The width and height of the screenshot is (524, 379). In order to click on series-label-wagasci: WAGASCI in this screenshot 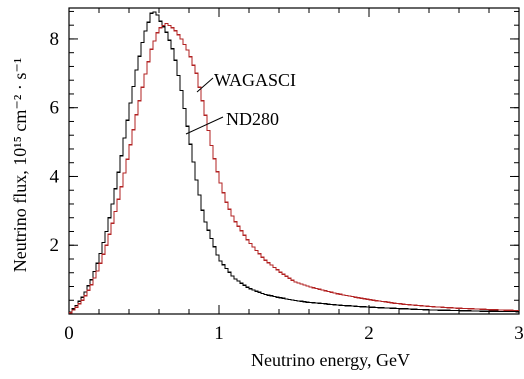, I will do `click(255, 80)`.